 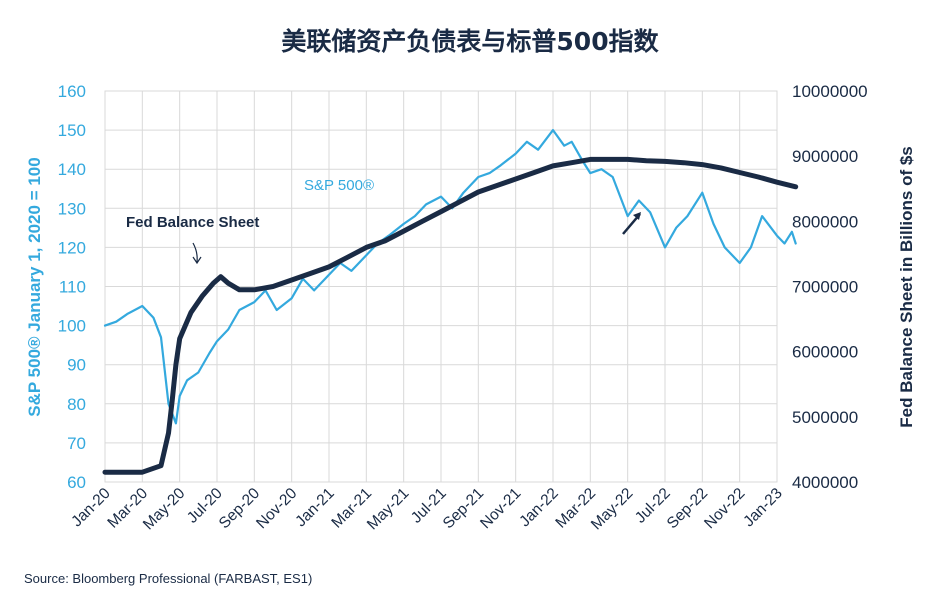 What do you see at coordinates (825, 287) in the screenshot?
I see `y-right-tick-label: 7000000` at bounding box center [825, 287].